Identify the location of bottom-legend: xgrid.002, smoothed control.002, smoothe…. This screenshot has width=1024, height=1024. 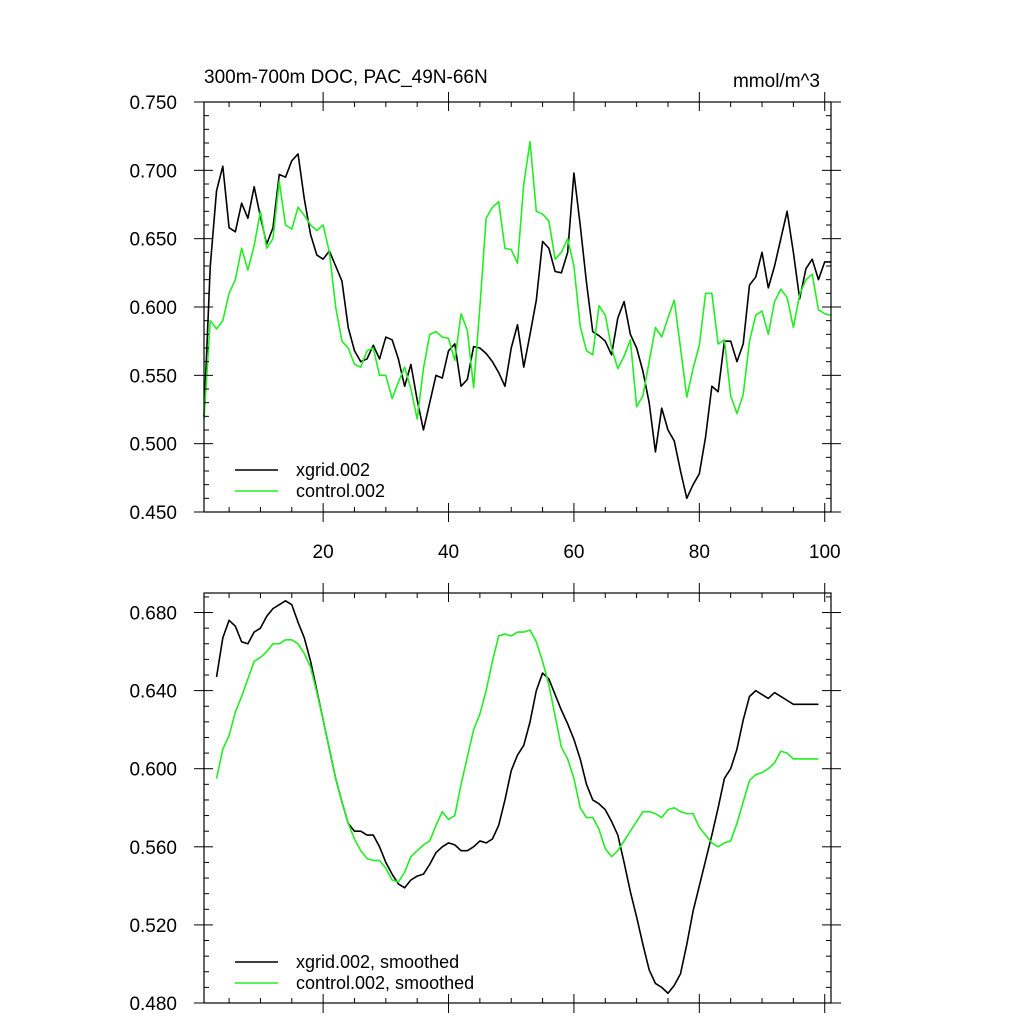
(354, 972).